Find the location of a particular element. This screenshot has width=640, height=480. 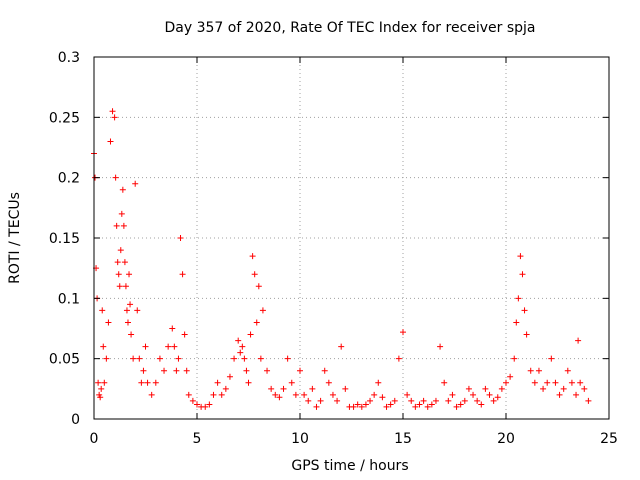

x-tick-label: 0 is located at coordinates (94, 439).